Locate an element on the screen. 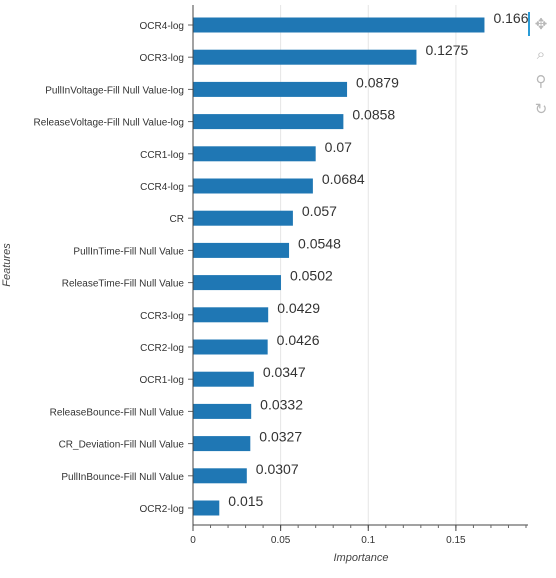 The width and height of the screenshot is (556, 578). data-label: 0.0684 is located at coordinates (343, 179).